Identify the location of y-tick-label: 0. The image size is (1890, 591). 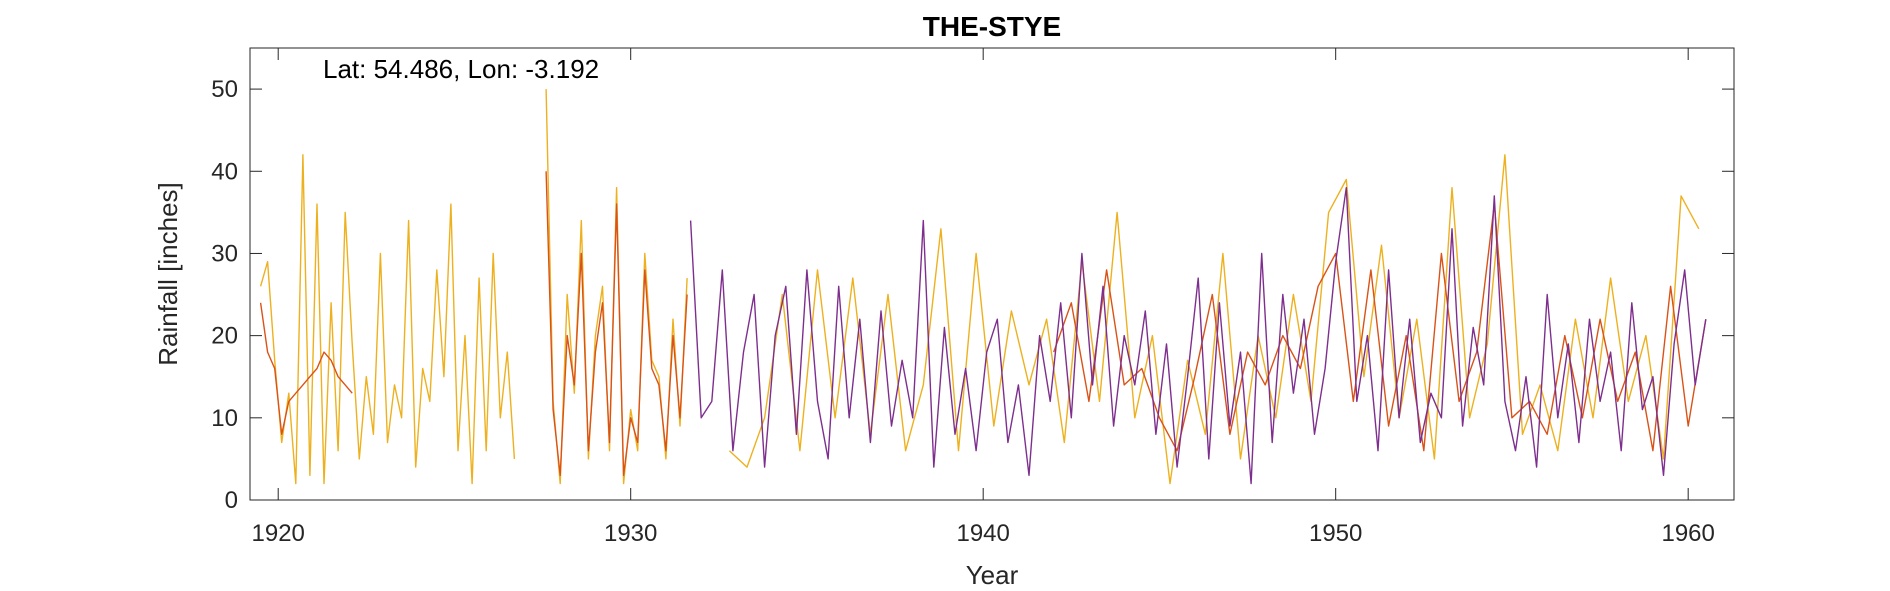
(231, 500).